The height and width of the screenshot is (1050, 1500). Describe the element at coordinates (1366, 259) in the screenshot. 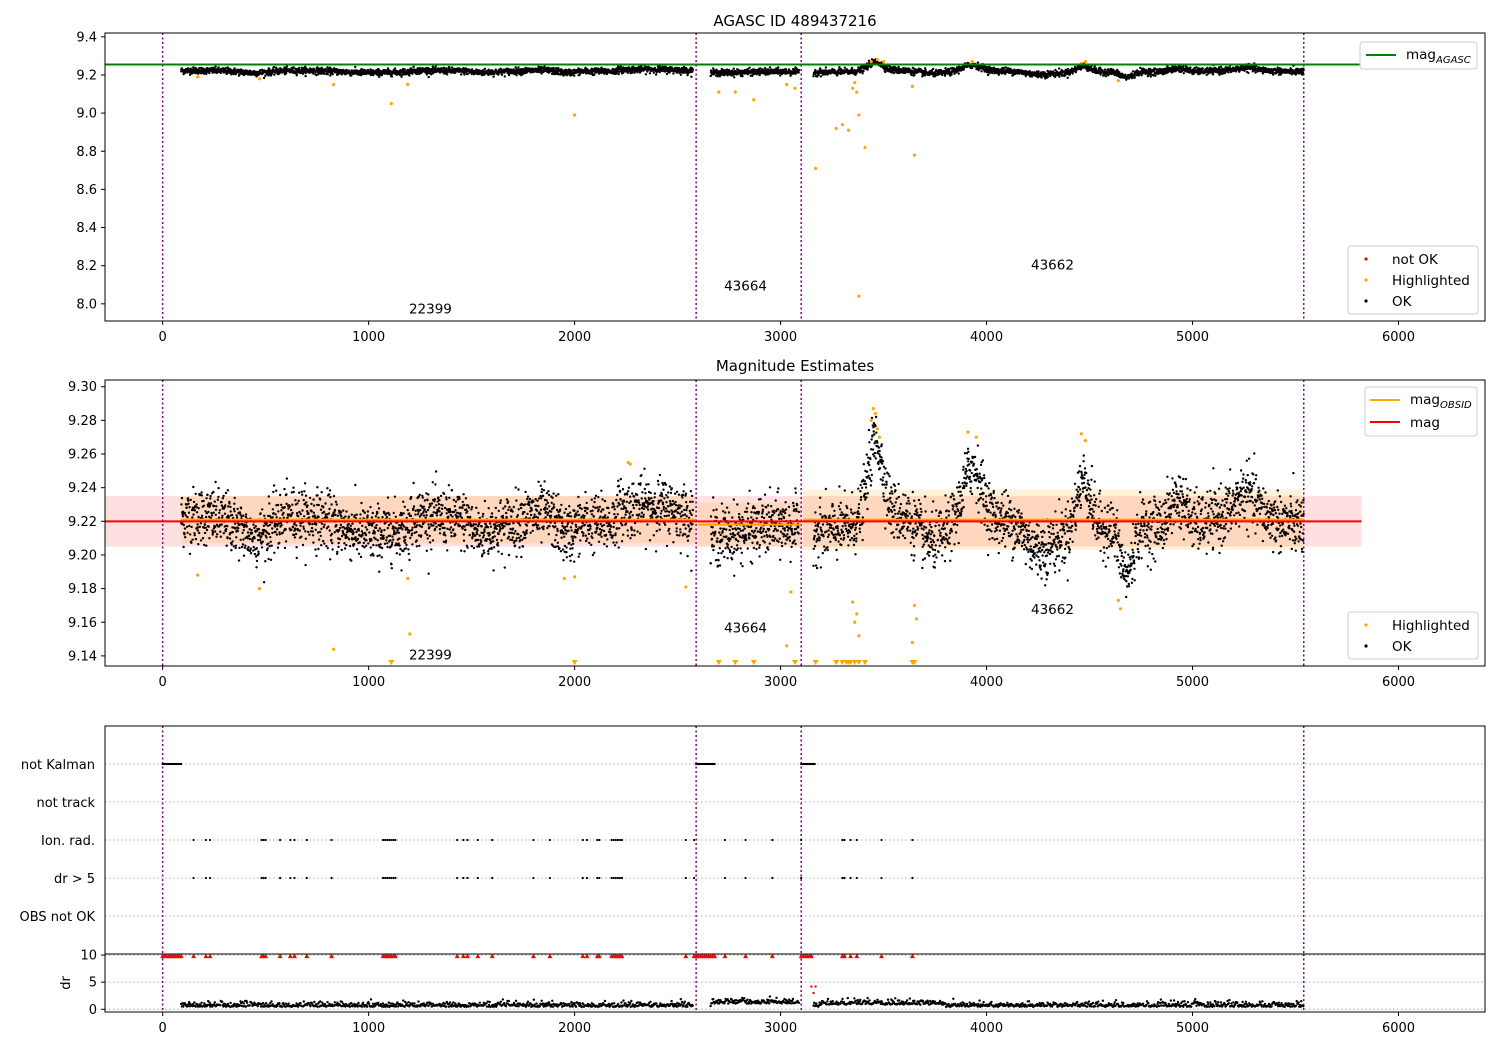

I see `legend-marker` at that location.